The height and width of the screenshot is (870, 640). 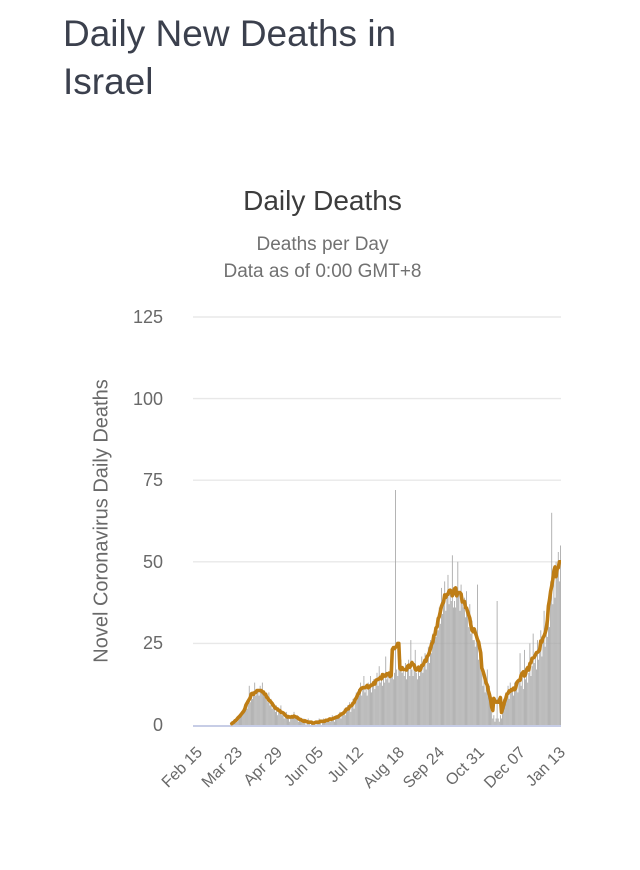 I want to click on y-tick-label-25: 25, so click(x=152, y=643).